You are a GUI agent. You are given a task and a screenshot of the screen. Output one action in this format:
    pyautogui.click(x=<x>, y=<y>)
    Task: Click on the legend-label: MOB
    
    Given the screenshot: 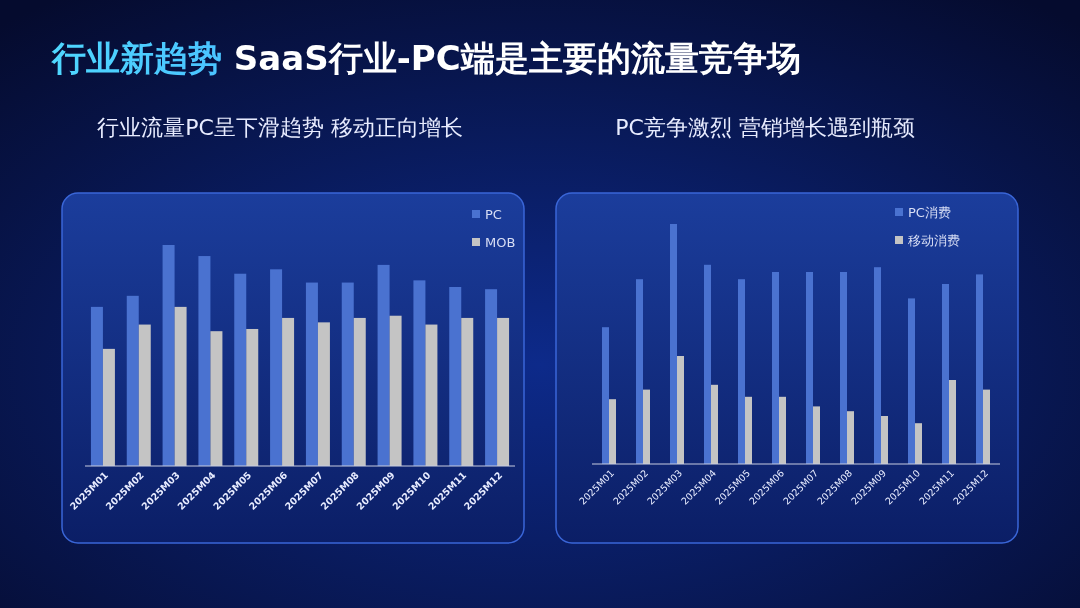 What is the action you would take?
    pyautogui.click(x=500, y=242)
    